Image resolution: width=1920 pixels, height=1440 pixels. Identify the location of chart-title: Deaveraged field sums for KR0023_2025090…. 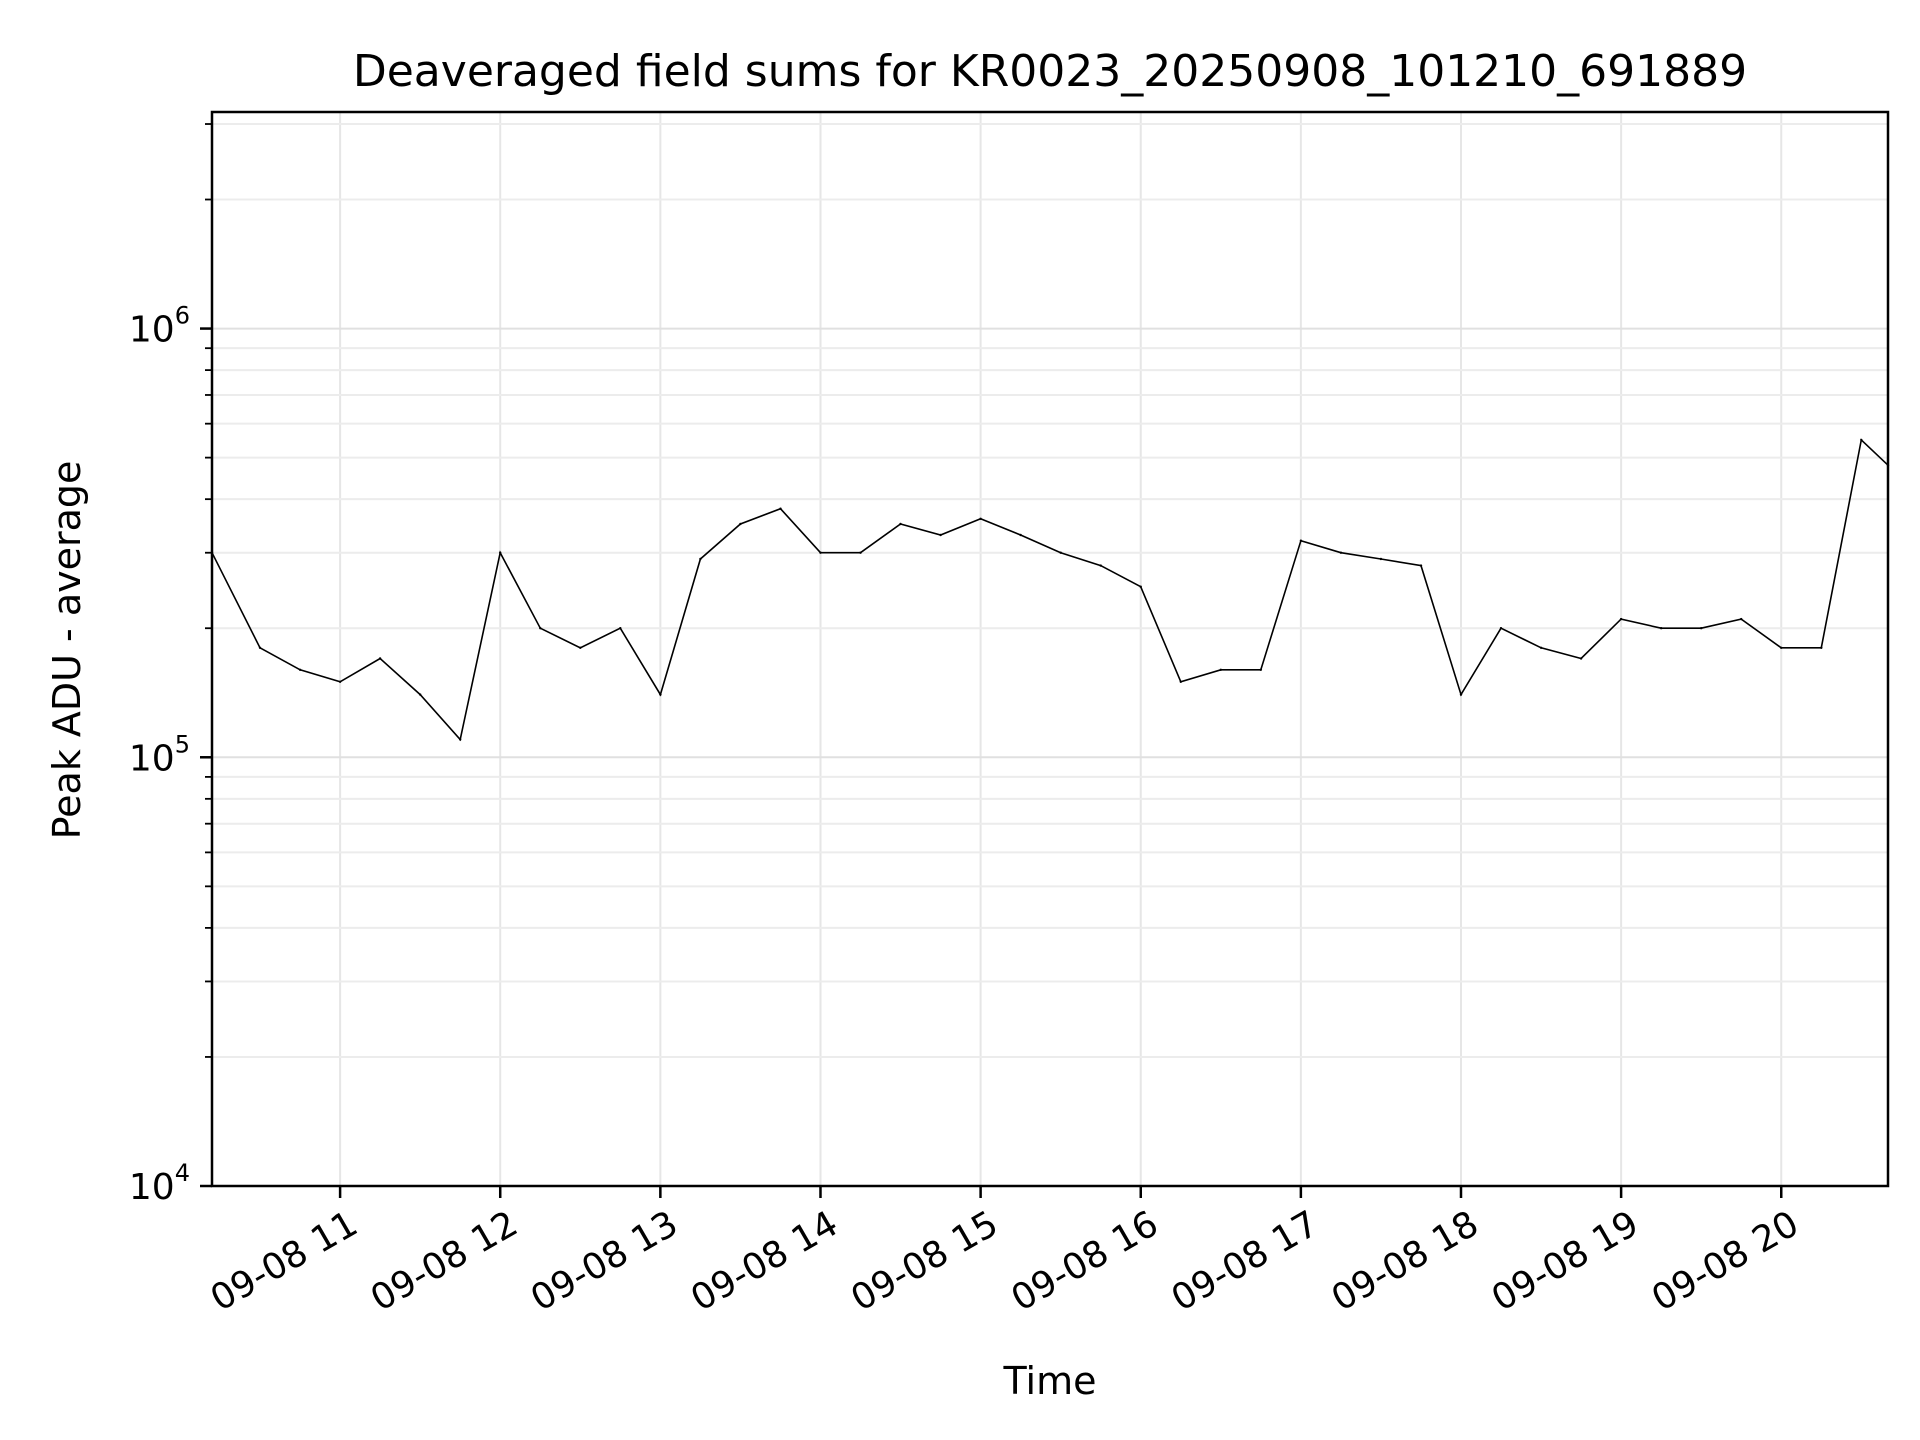
(1050, 71).